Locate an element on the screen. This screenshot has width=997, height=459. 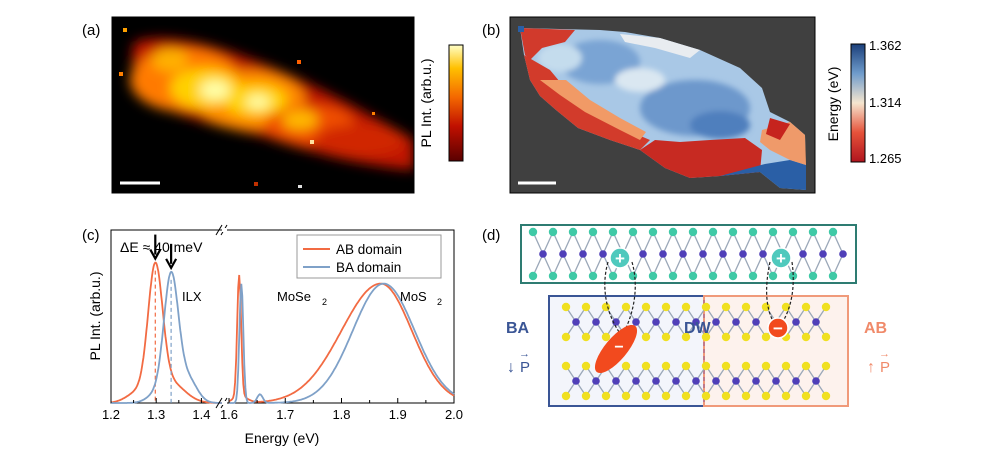
electron-right is located at coordinates (778, 328).